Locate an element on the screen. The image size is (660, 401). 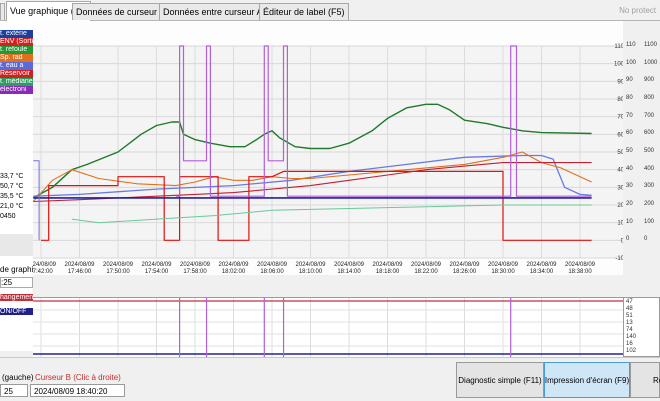
time-tick-label: 18:26:00 is located at coordinates (465, 272).